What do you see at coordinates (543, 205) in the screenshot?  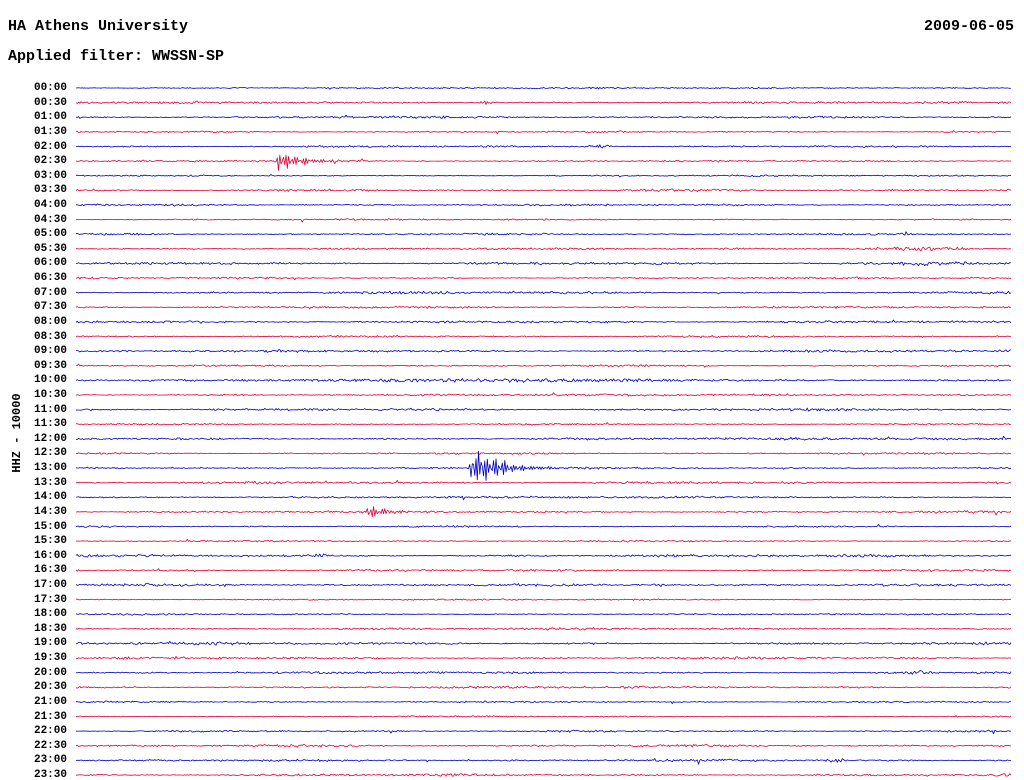 I see `trace-04:00` at bounding box center [543, 205].